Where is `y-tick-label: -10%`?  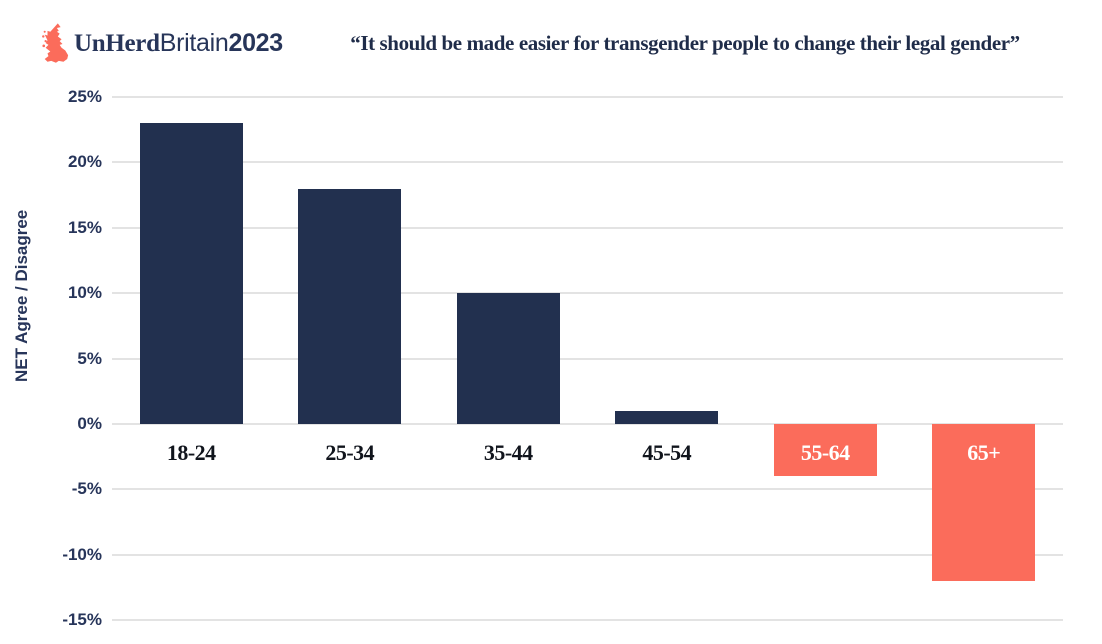
y-tick-label: -10% is located at coordinates (82, 554).